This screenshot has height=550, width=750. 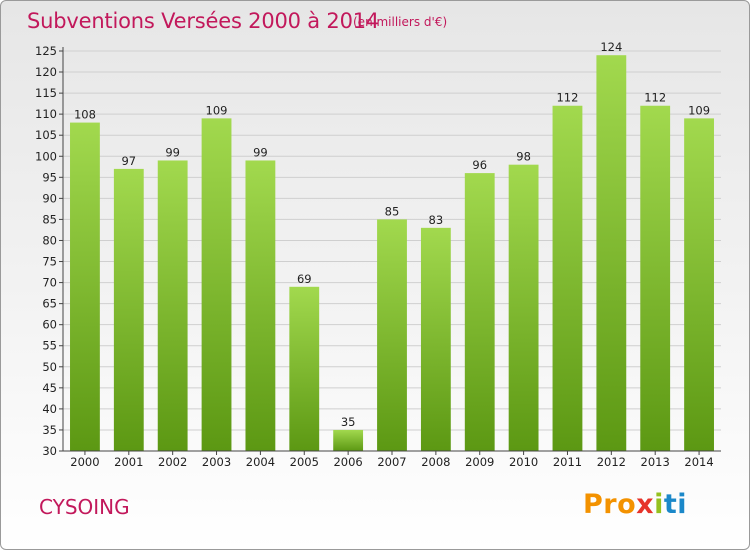 I want to click on data-label: 69, so click(x=304, y=279).